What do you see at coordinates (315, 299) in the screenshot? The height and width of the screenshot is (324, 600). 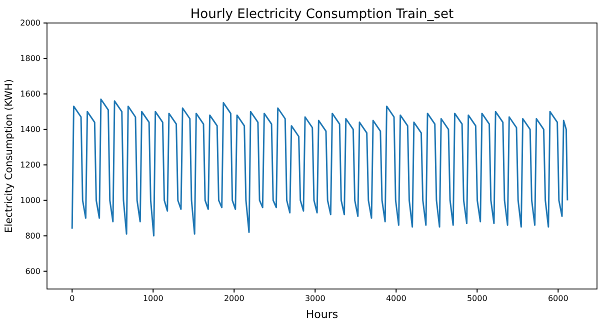 I see `x-tick-label: 3000` at bounding box center [315, 299].